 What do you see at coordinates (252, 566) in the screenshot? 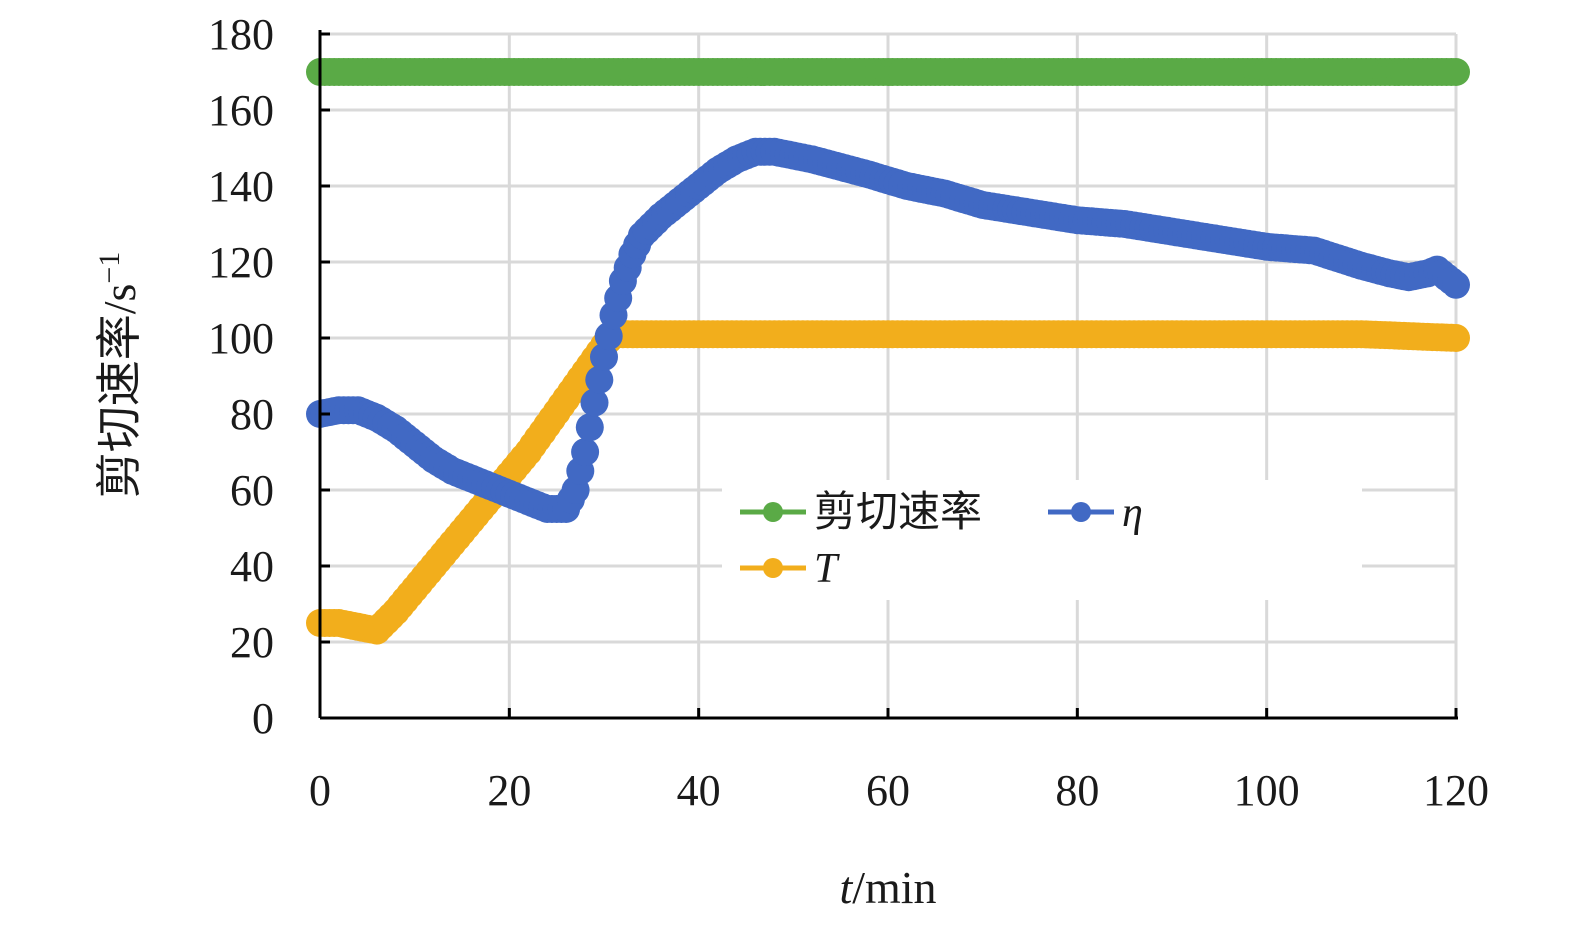
I see `y-tick-label: 40` at bounding box center [252, 566].